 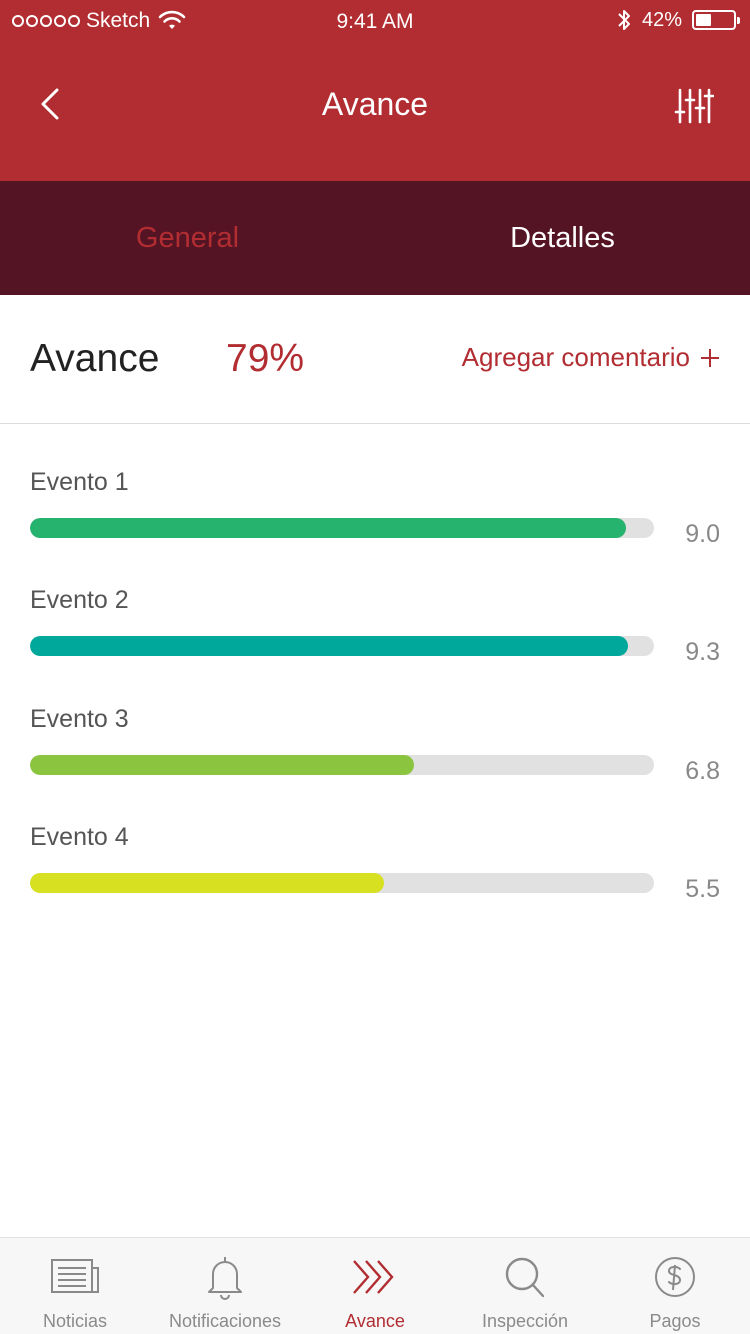 I want to click on tab-label: Pagos, so click(x=675, y=1321).